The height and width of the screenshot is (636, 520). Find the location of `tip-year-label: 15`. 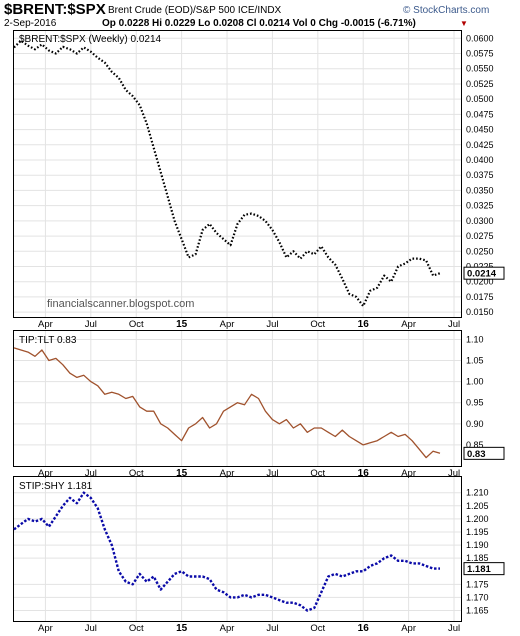

tip-year-label: 15 is located at coordinates (182, 473).